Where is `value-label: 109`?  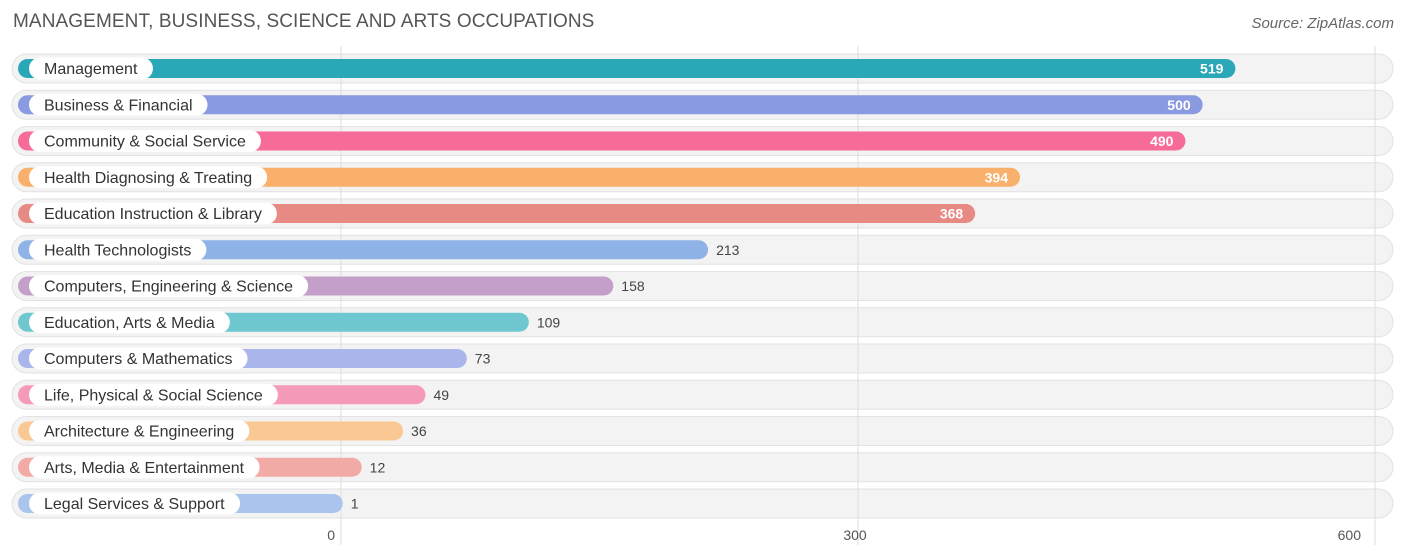 value-label: 109 is located at coordinates (549, 322).